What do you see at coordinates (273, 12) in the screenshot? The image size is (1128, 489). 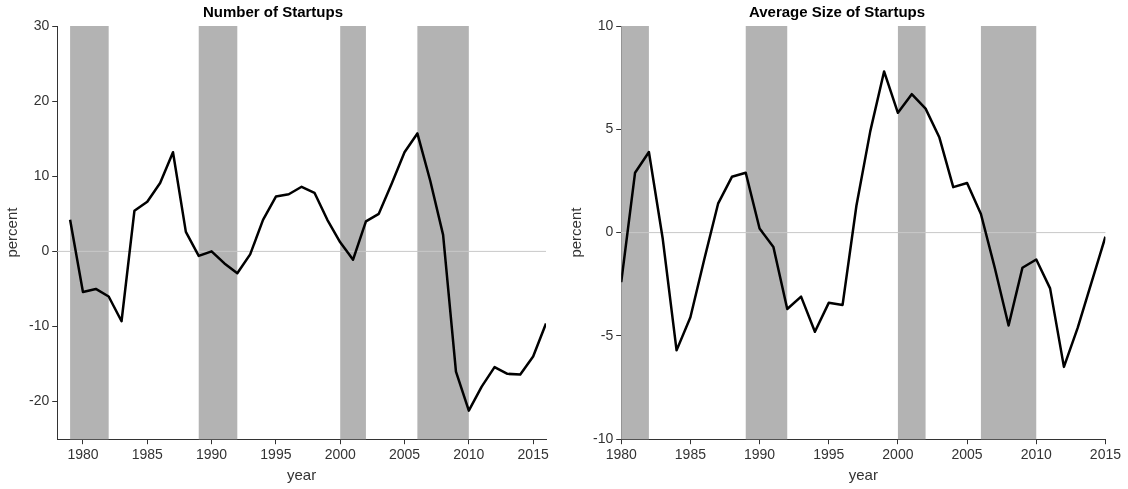 I see `chart-title: Number of Startups` at bounding box center [273, 12].